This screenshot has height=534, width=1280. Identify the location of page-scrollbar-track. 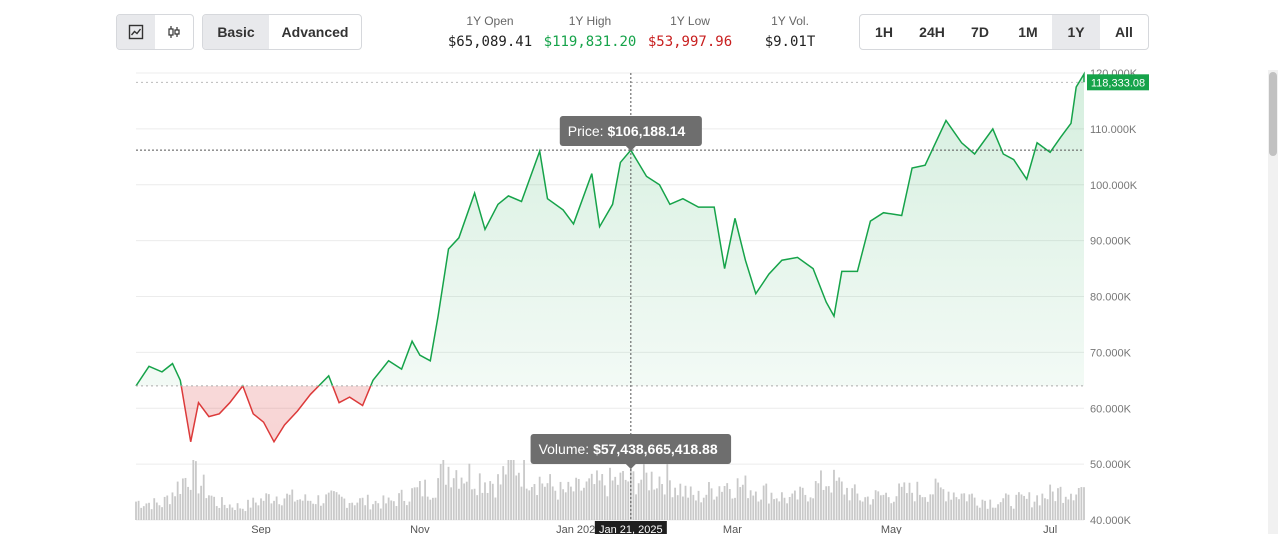
(1273, 302).